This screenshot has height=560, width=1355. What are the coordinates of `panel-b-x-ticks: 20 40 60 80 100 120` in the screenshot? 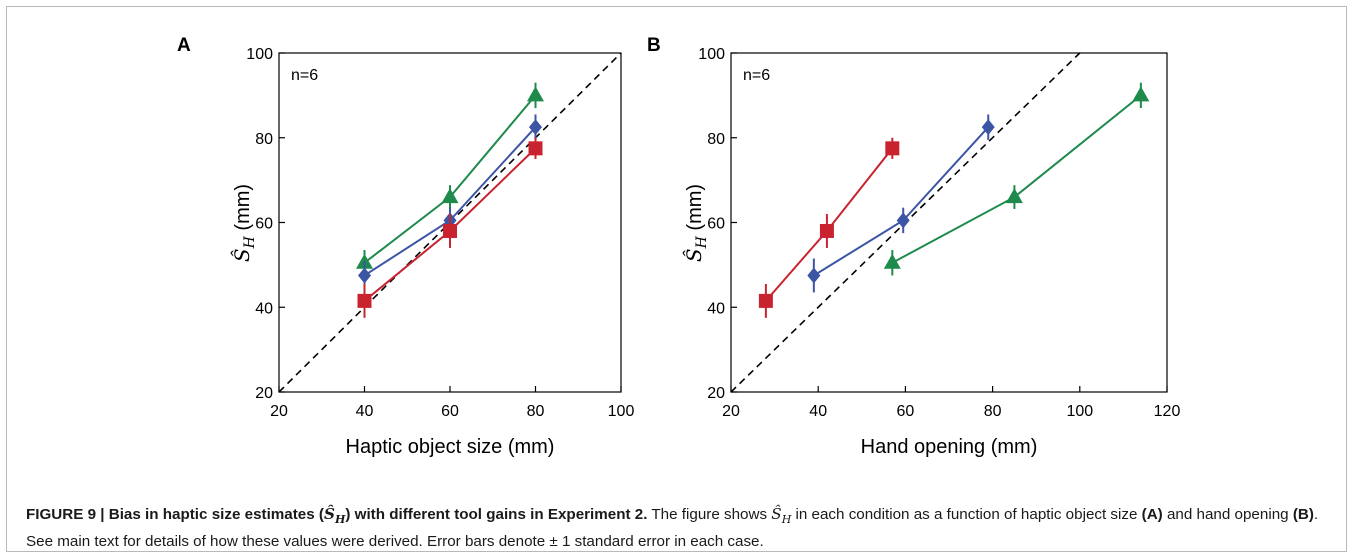 It's located at (951, 403).